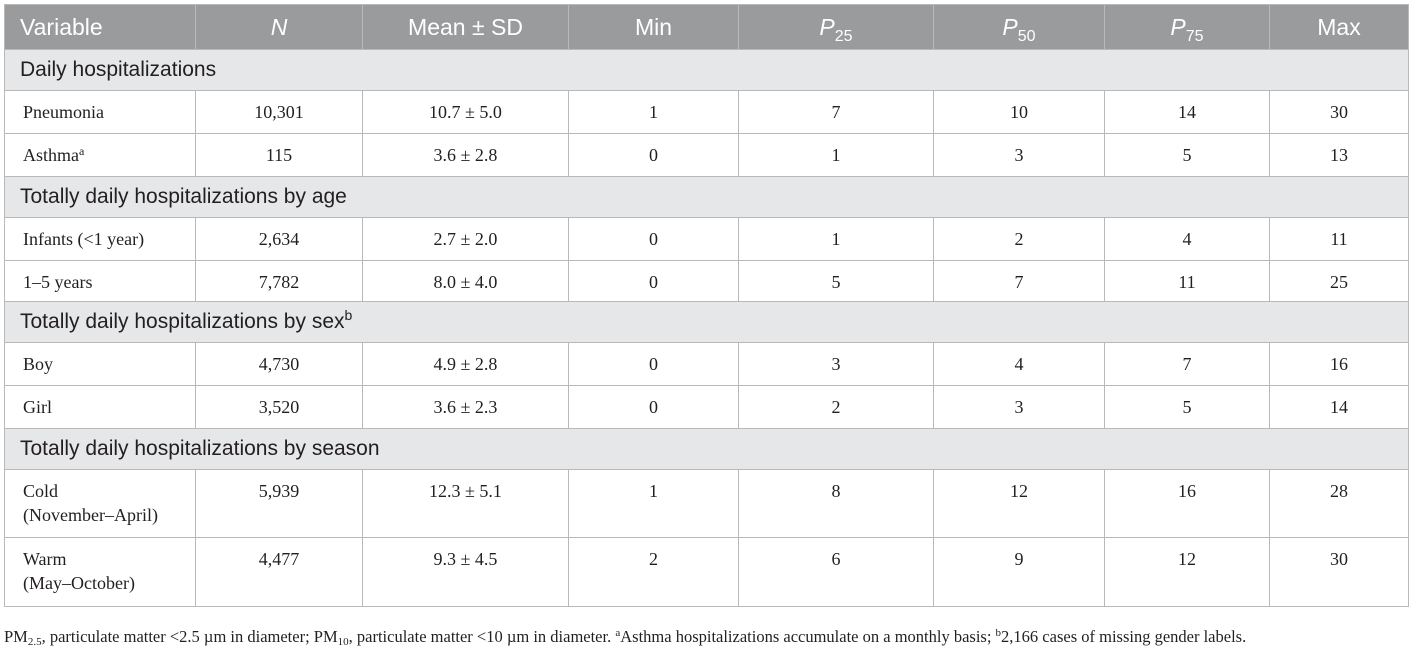 The height and width of the screenshot is (653, 1414). I want to click on cell-p25: 8, so click(836, 503).